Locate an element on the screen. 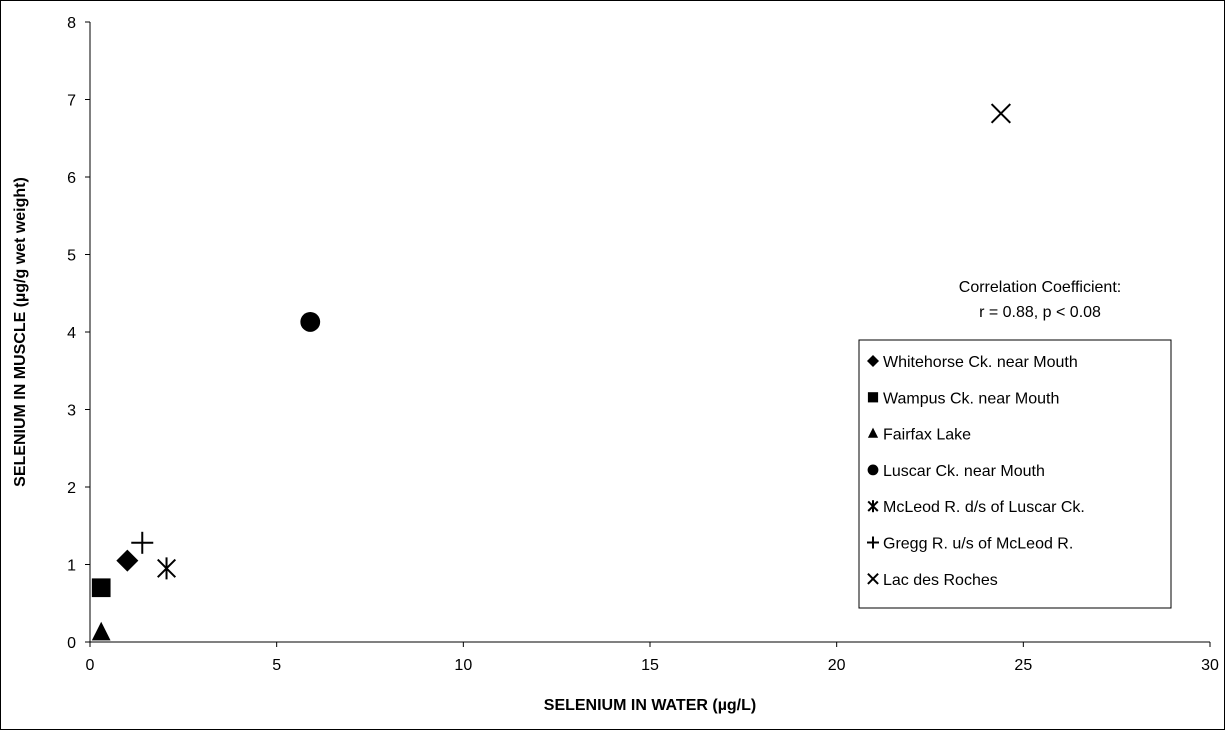 Image resolution: width=1225 pixels, height=730 pixels. x-tick-labels: 0 5 10 15 20 25 30 is located at coordinates (652, 665).